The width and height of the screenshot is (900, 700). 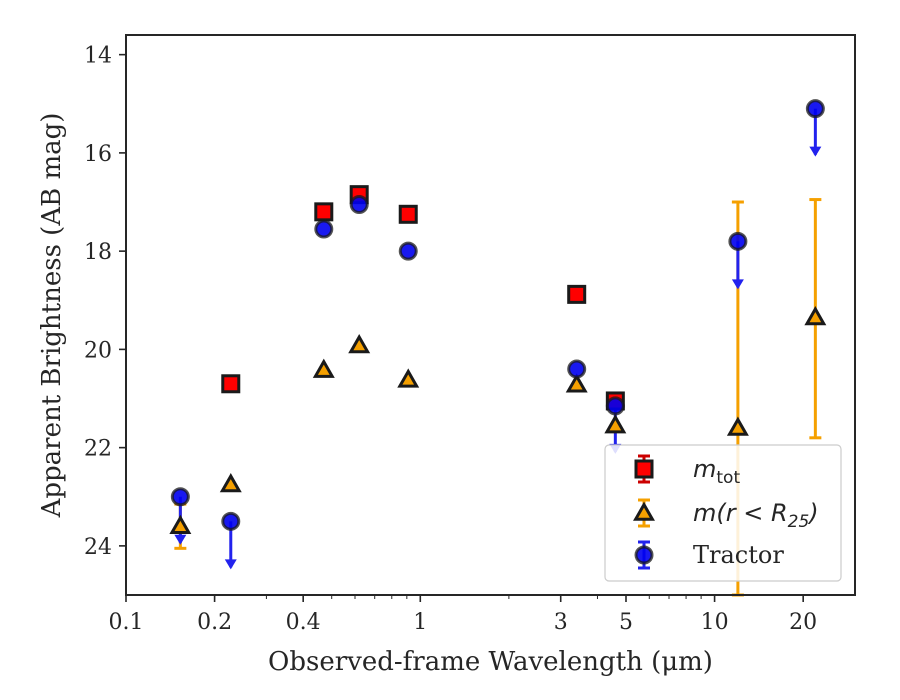 I want to click on x-axis-title: Observed-frame Wavelength (μm), so click(x=490, y=662).